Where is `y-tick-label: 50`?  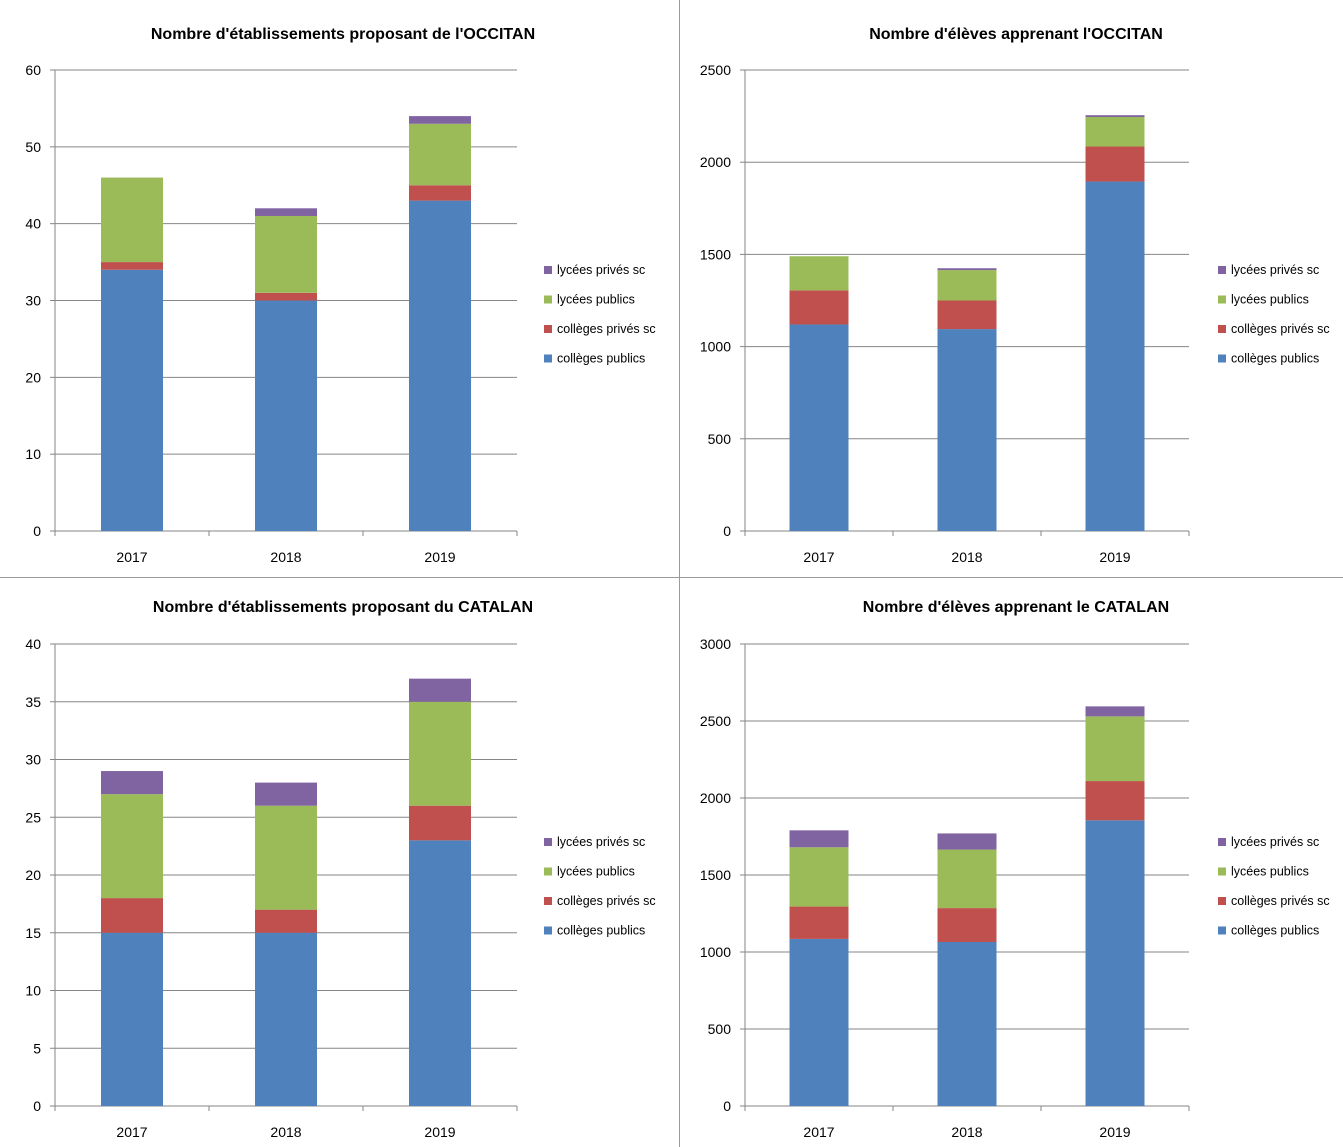 y-tick-label: 50 is located at coordinates (33, 147).